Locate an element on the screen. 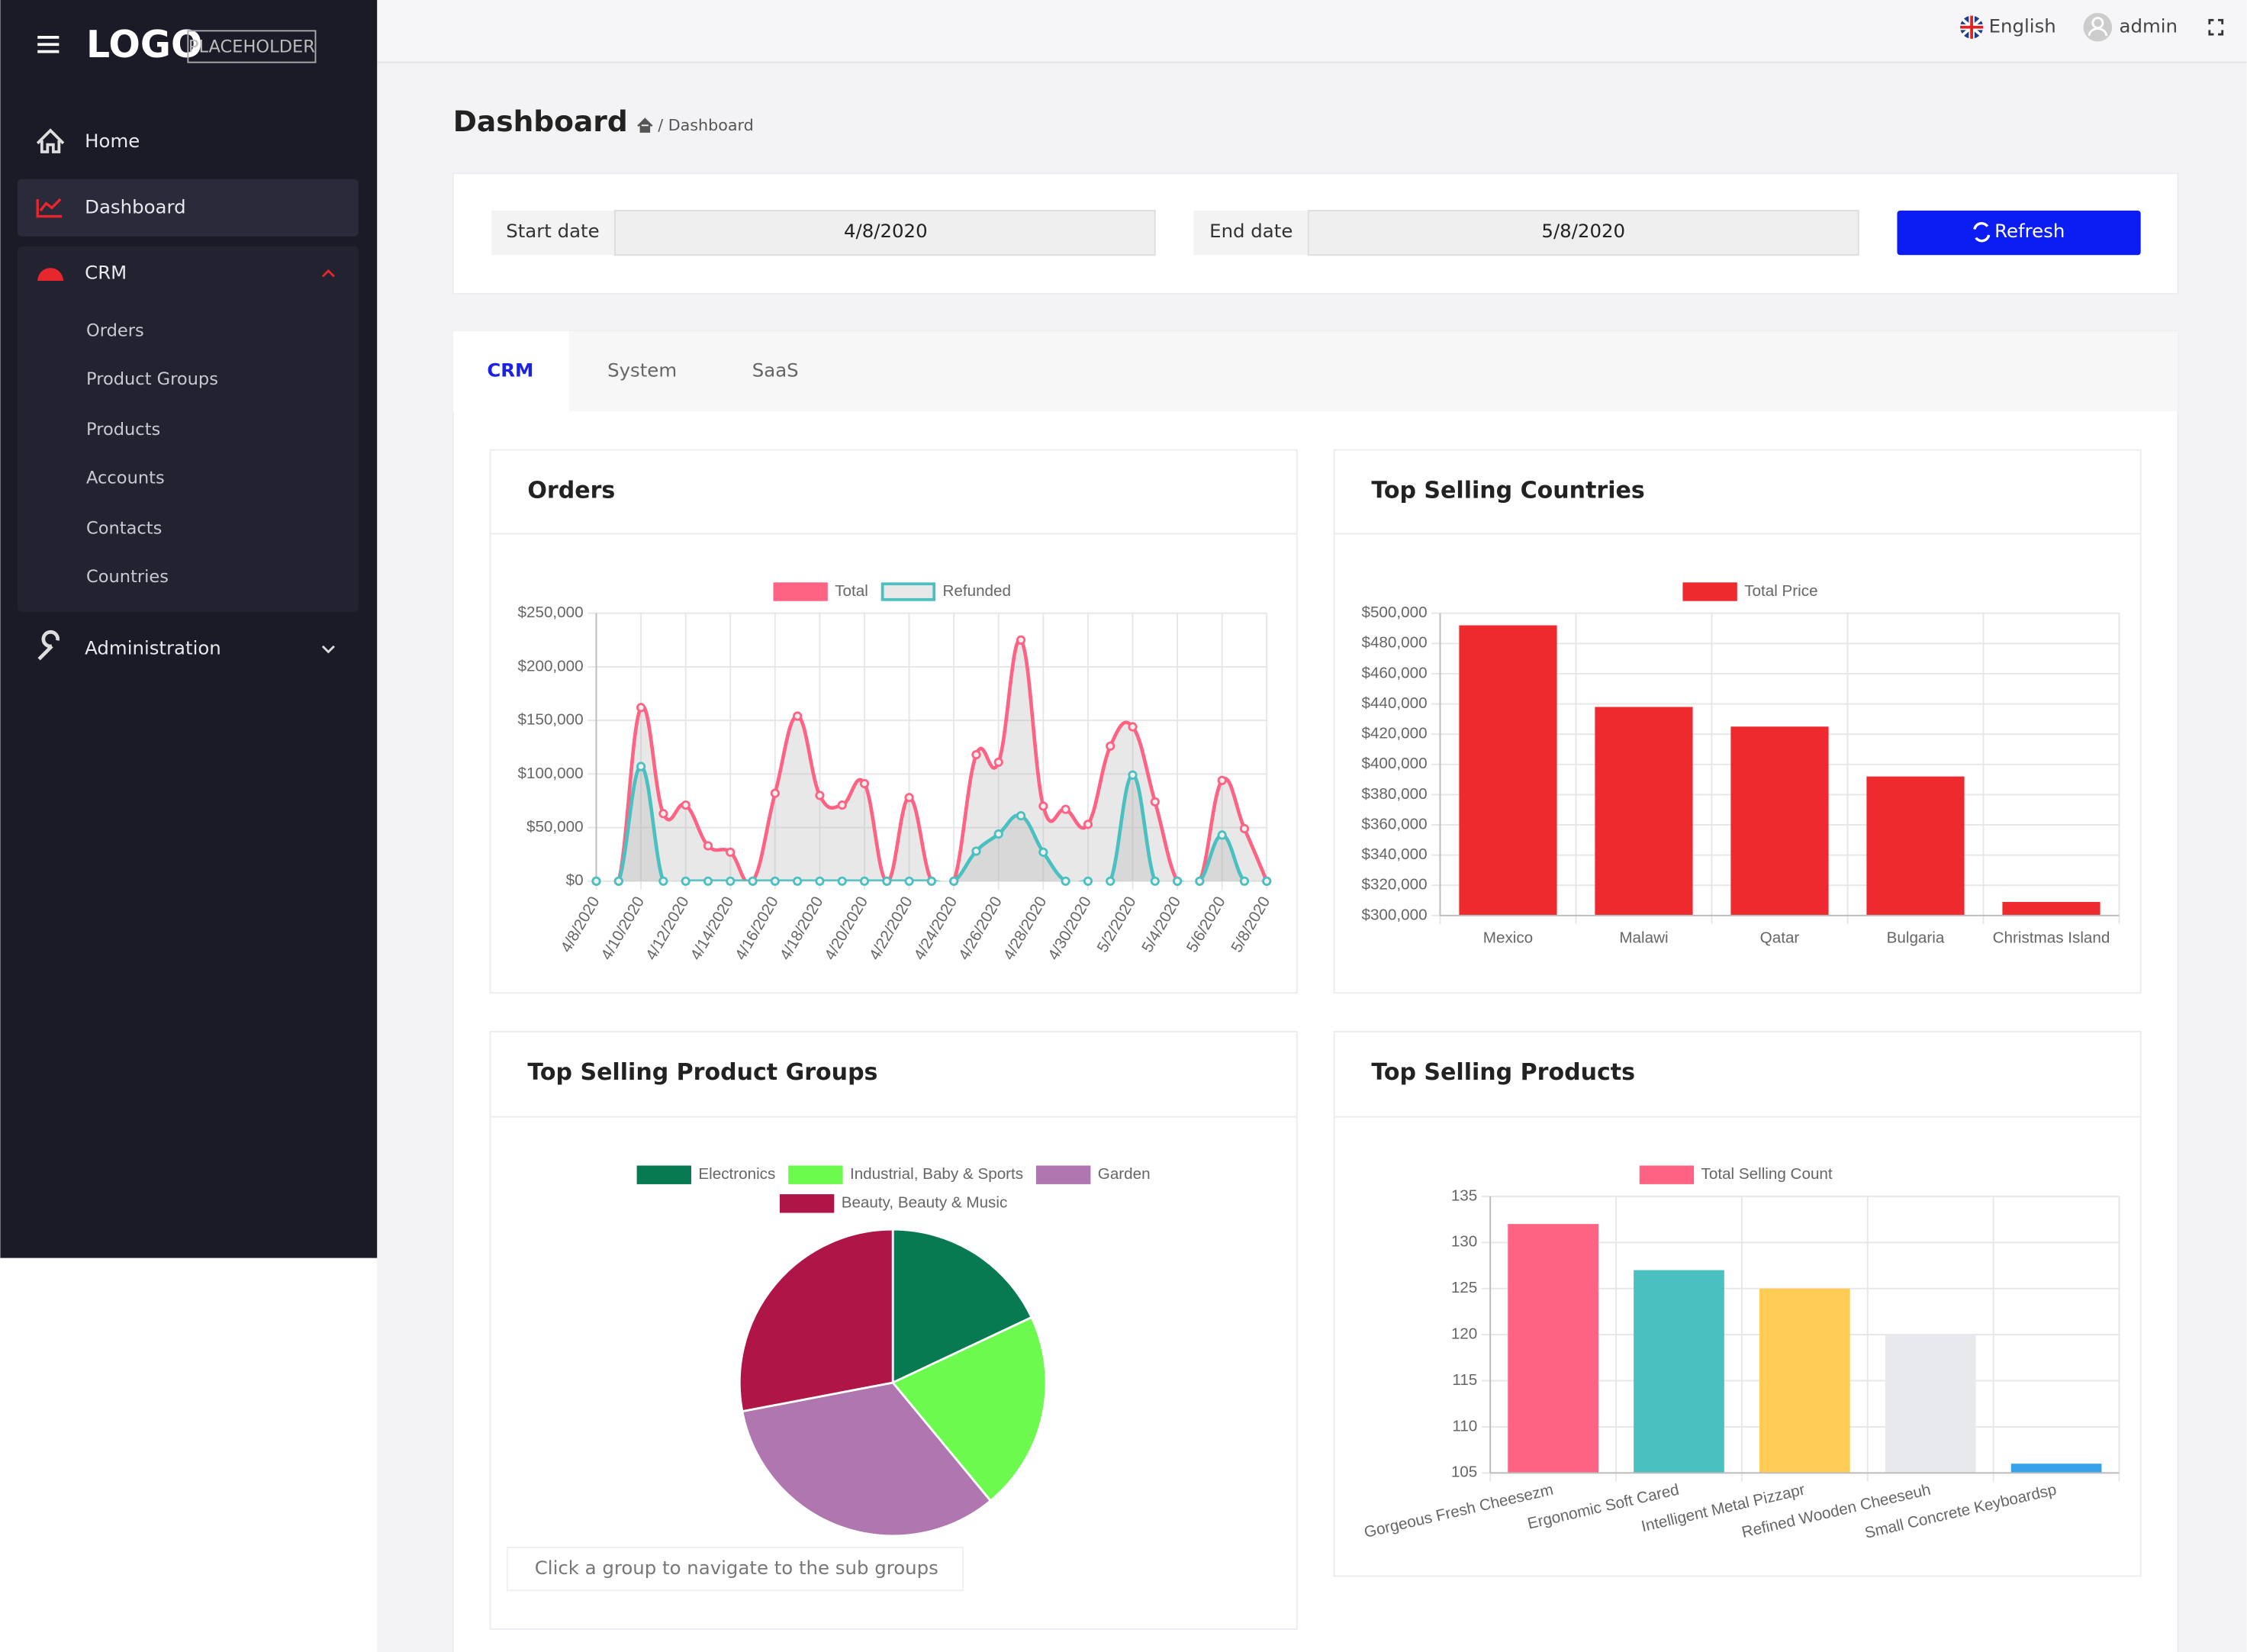  breadcrumb: / Dashboard is located at coordinates (706, 125).